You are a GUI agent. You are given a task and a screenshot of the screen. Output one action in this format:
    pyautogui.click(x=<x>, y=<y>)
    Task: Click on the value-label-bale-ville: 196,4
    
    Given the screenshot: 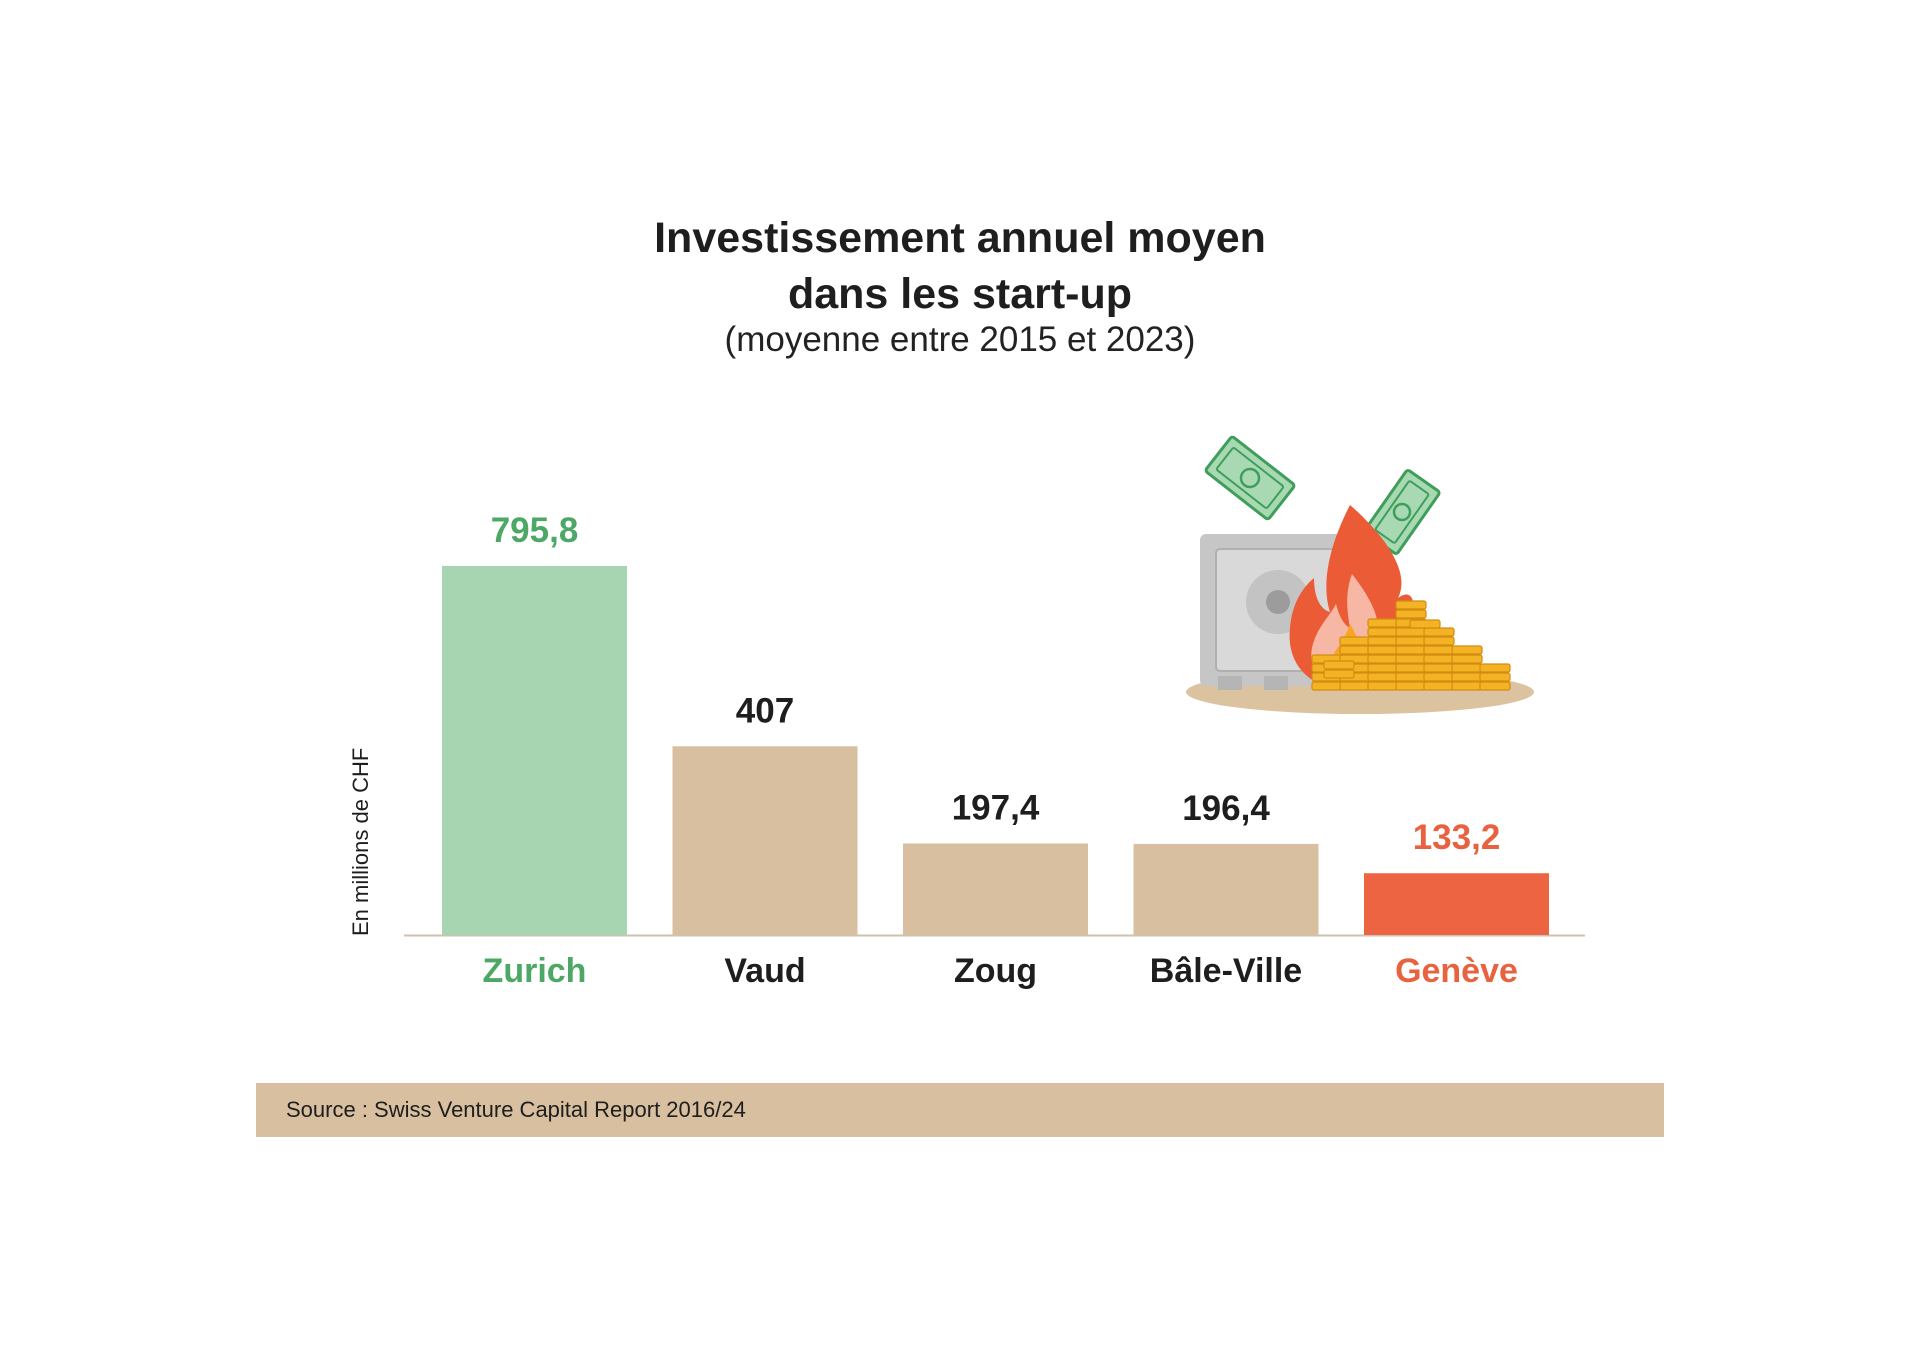 What is the action you would take?
    pyautogui.click(x=1226, y=808)
    